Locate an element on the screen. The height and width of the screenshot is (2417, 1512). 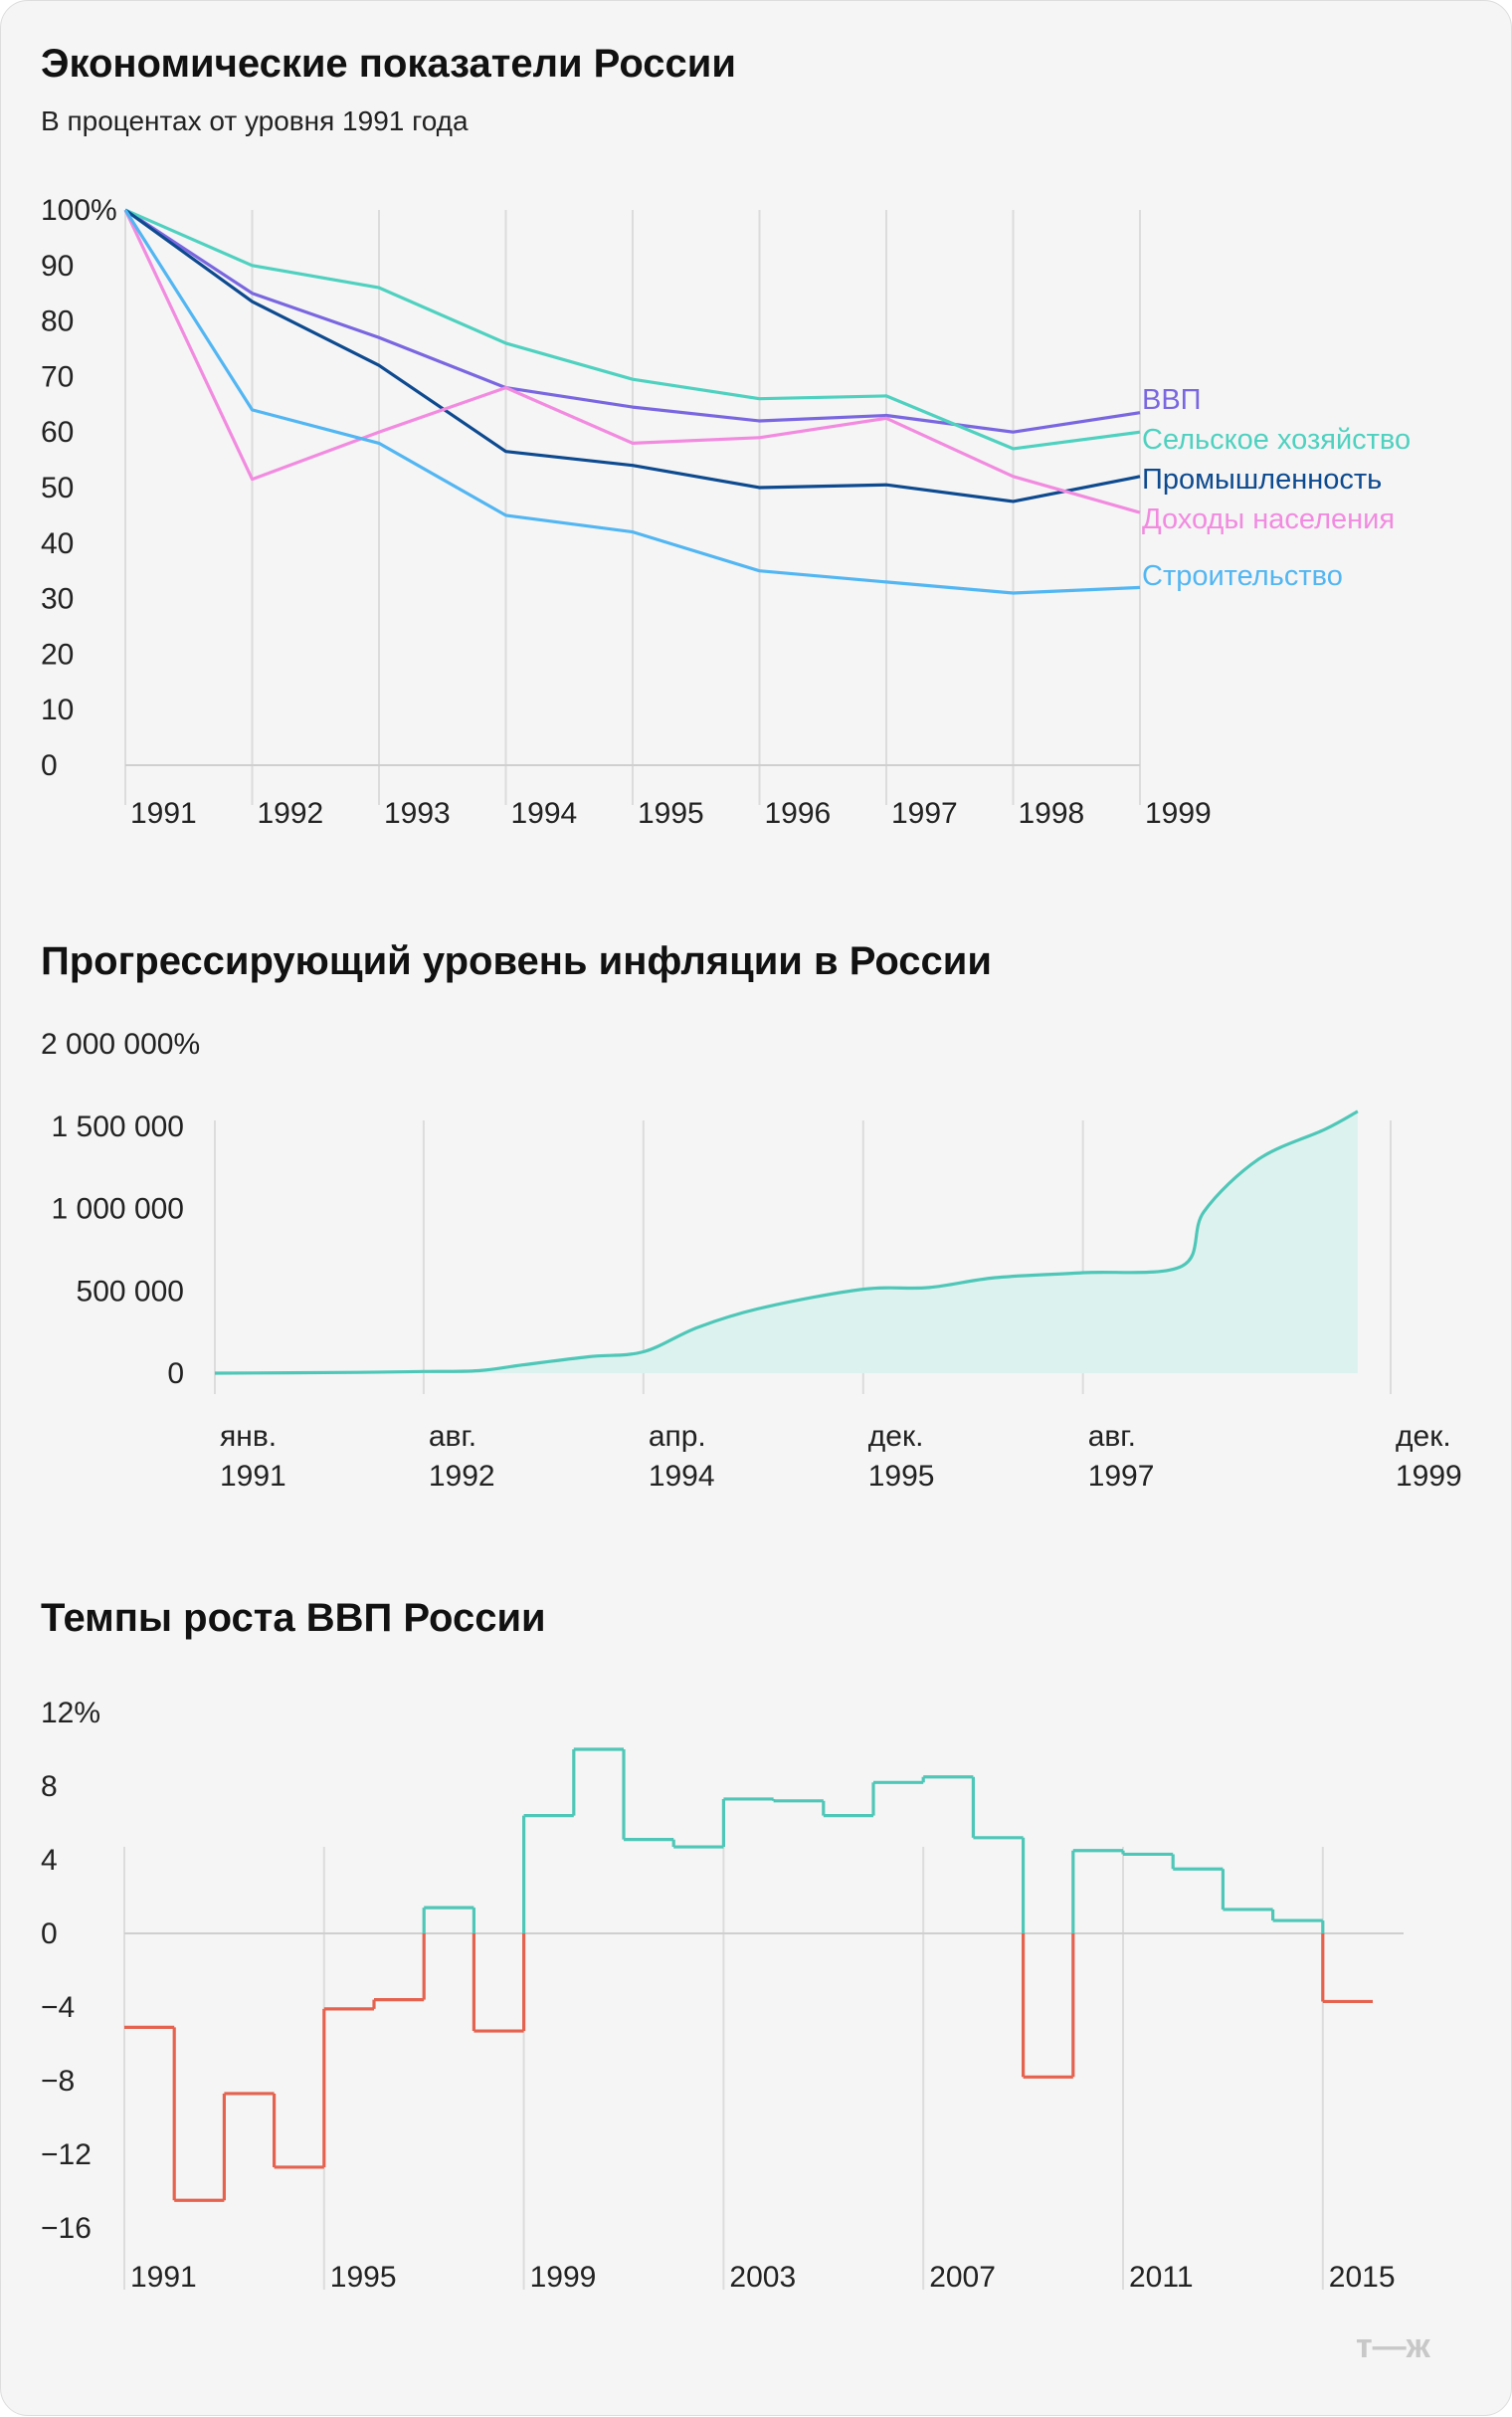
chart3-y-tick-label: 0 is located at coordinates (50, 1933).